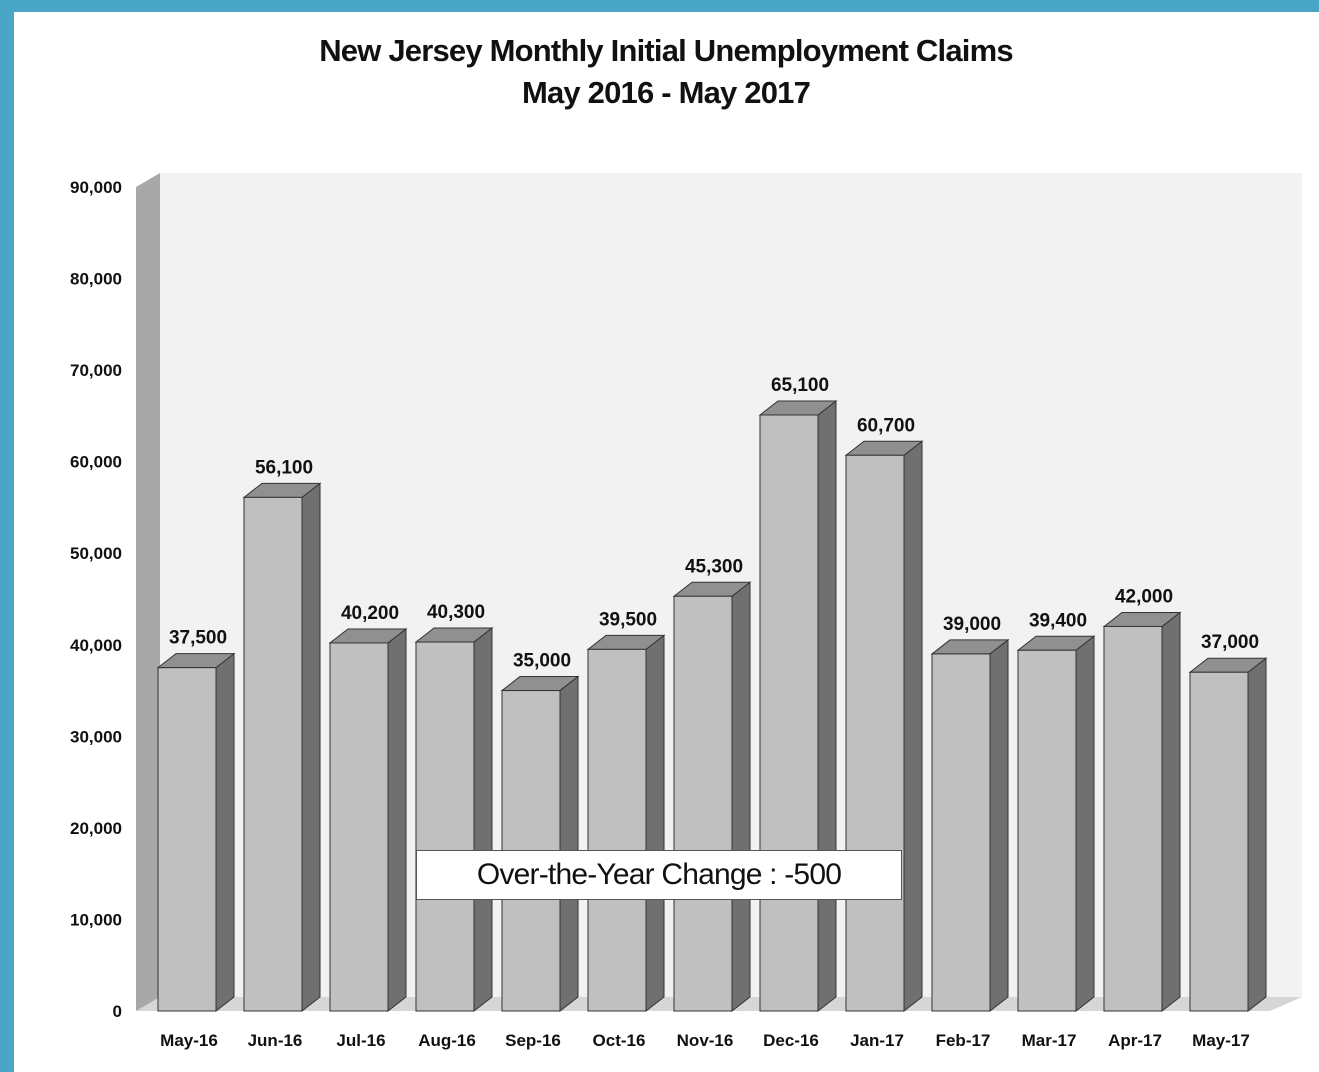 The height and width of the screenshot is (1072, 1319). What do you see at coordinates (96, 828) in the screenshot?
I see `y-tick-label: 20,000` at bounding box center [96, 828].